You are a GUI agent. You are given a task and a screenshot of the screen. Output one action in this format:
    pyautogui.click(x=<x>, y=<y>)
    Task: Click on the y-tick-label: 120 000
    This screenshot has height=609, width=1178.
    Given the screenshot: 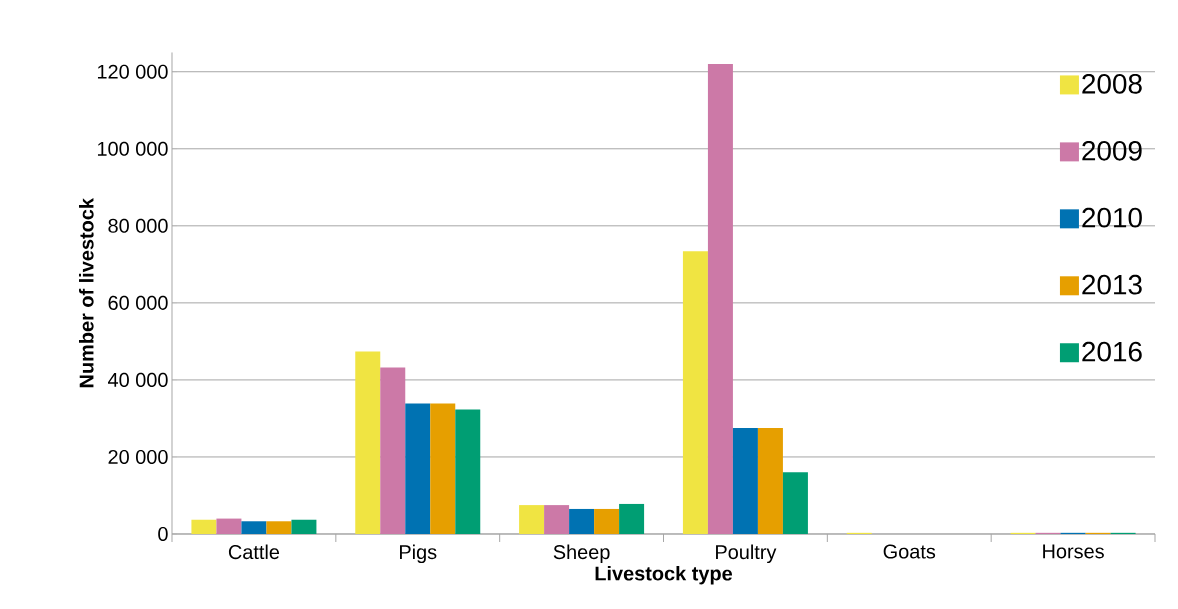 What is the action you would take?
    pyautogui.click(x=132, y=71)
    